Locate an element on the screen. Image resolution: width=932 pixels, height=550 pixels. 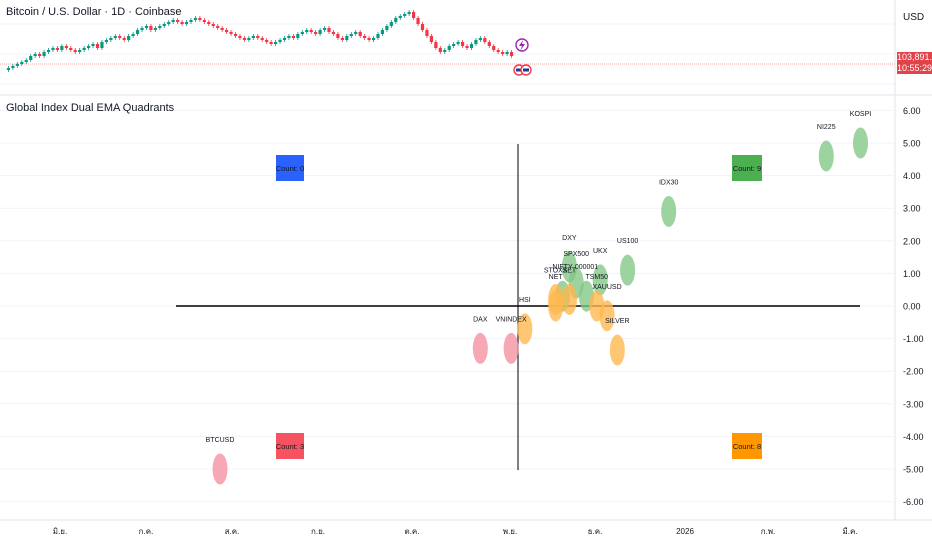
y-tick-label: 4.00 is located at coordinates (912, 176).